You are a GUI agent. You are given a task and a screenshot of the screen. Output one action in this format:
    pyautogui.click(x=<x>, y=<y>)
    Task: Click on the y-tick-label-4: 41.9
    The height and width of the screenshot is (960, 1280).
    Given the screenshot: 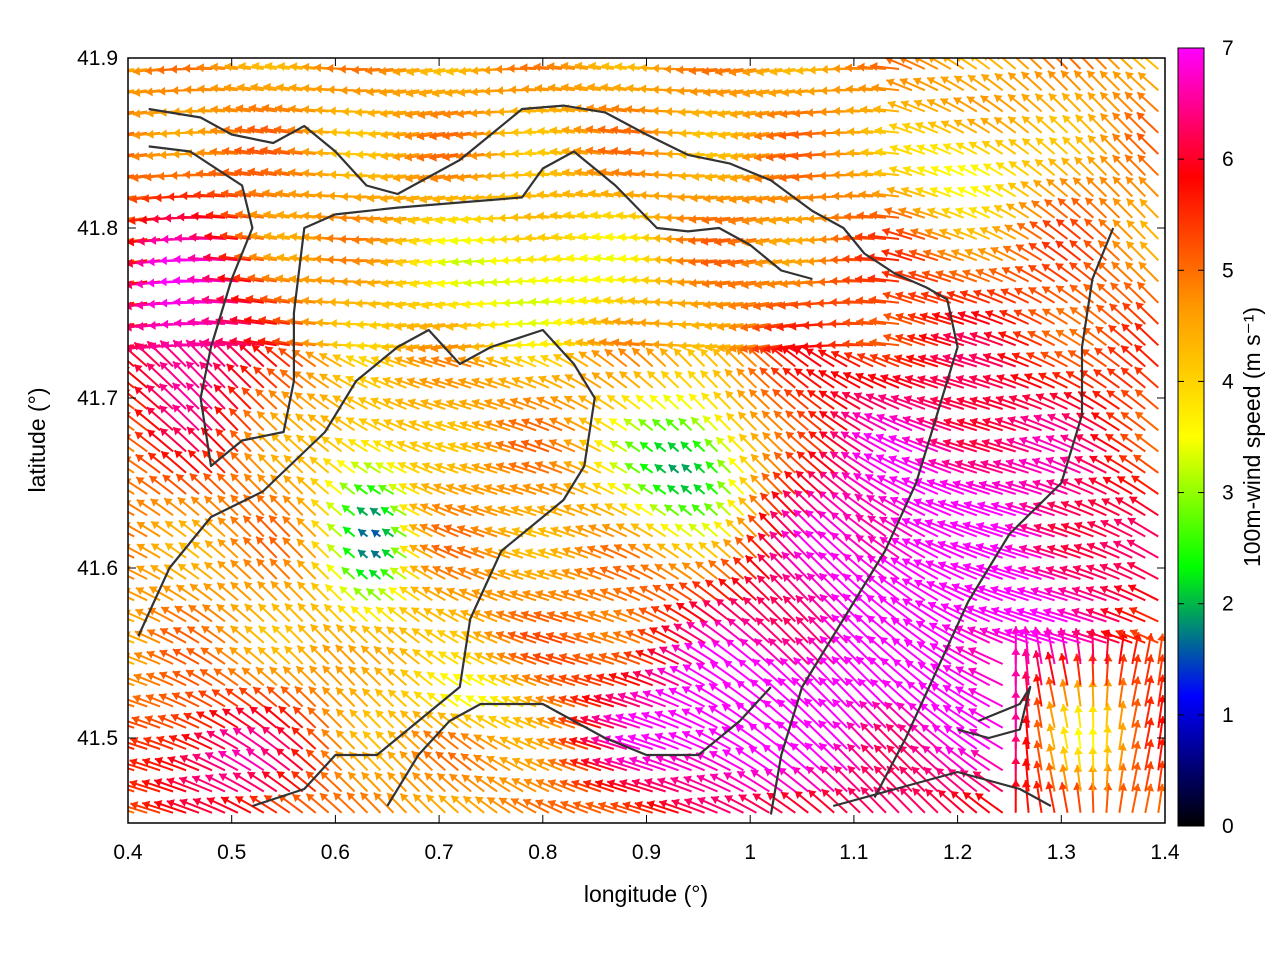 What is the action you would take?
    pyautogui.click(x=97, y=58)
    